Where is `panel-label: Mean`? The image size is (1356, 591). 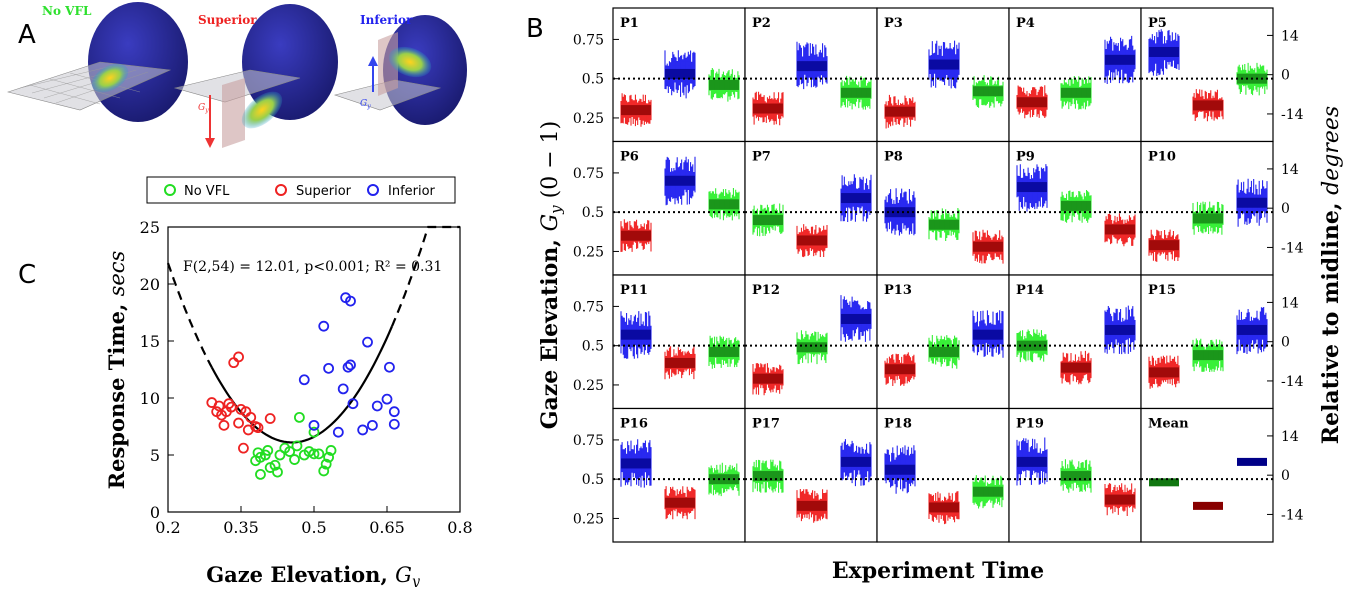
panel-label: Mean is located at coordinates (1168, 424).